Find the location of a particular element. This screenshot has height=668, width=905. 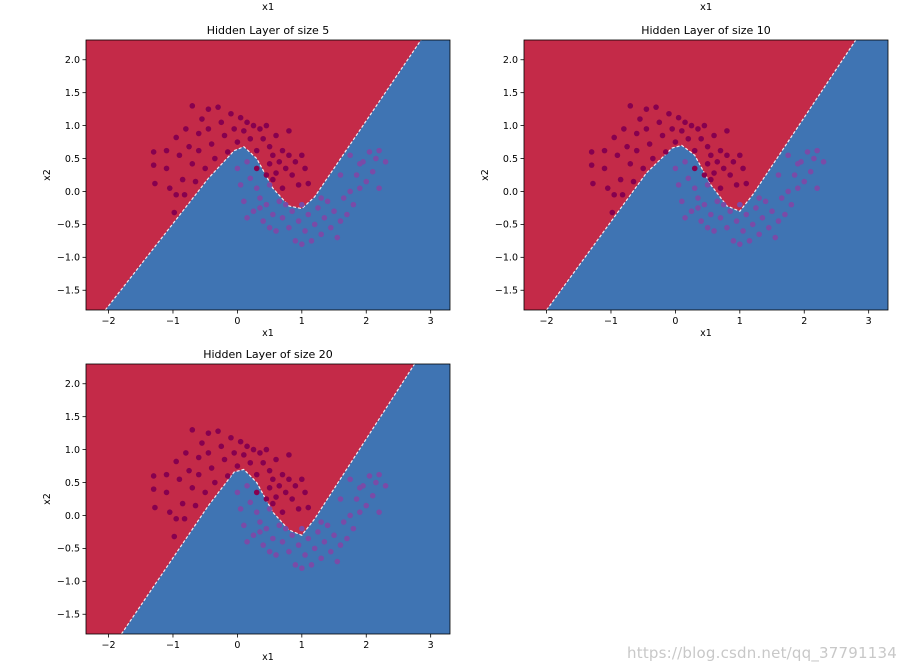

subplot-title: Hidden Layer of size 20 is located at coordinates (268, 354).